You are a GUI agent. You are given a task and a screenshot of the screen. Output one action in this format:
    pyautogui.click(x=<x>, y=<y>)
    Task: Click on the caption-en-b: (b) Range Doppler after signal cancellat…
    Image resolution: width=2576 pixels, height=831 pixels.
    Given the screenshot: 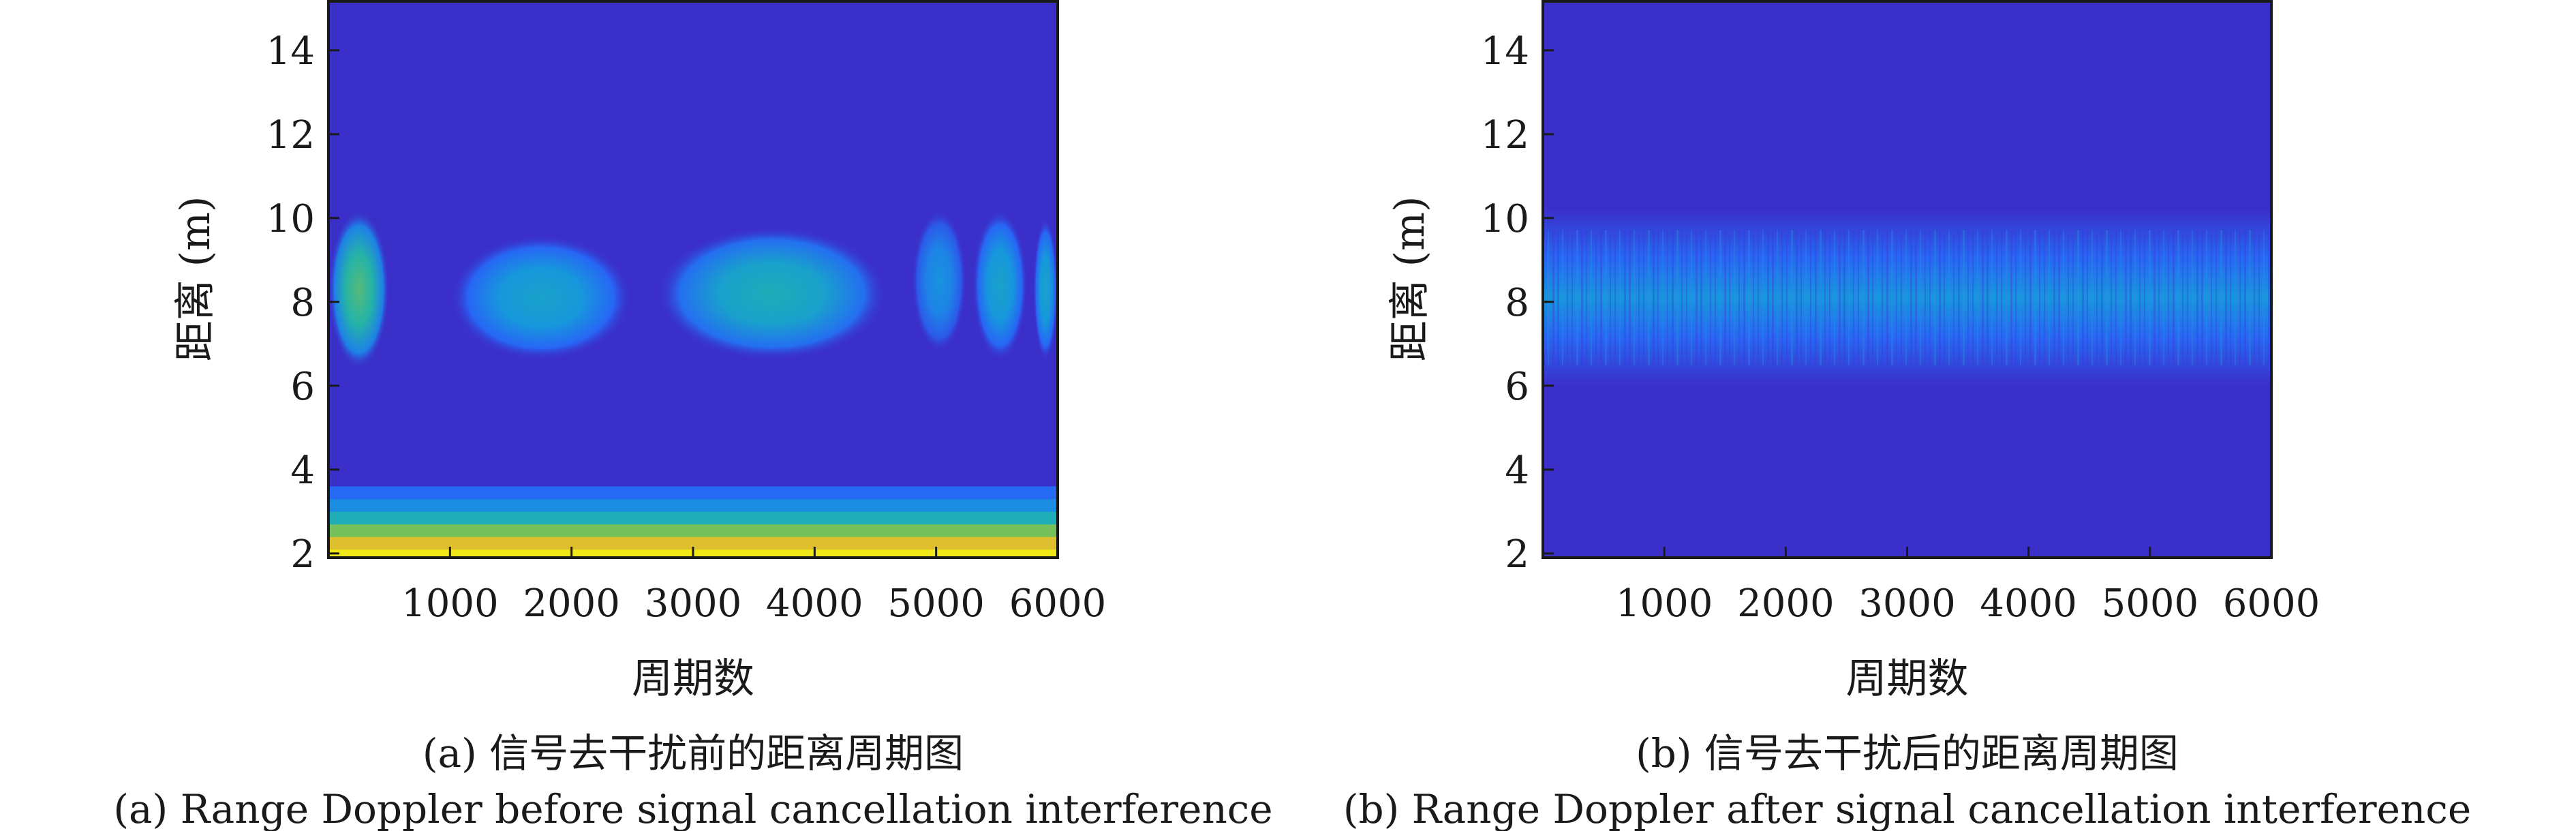 What is the action you would take?
    pyautogui.click(x=1907, y=808)
    